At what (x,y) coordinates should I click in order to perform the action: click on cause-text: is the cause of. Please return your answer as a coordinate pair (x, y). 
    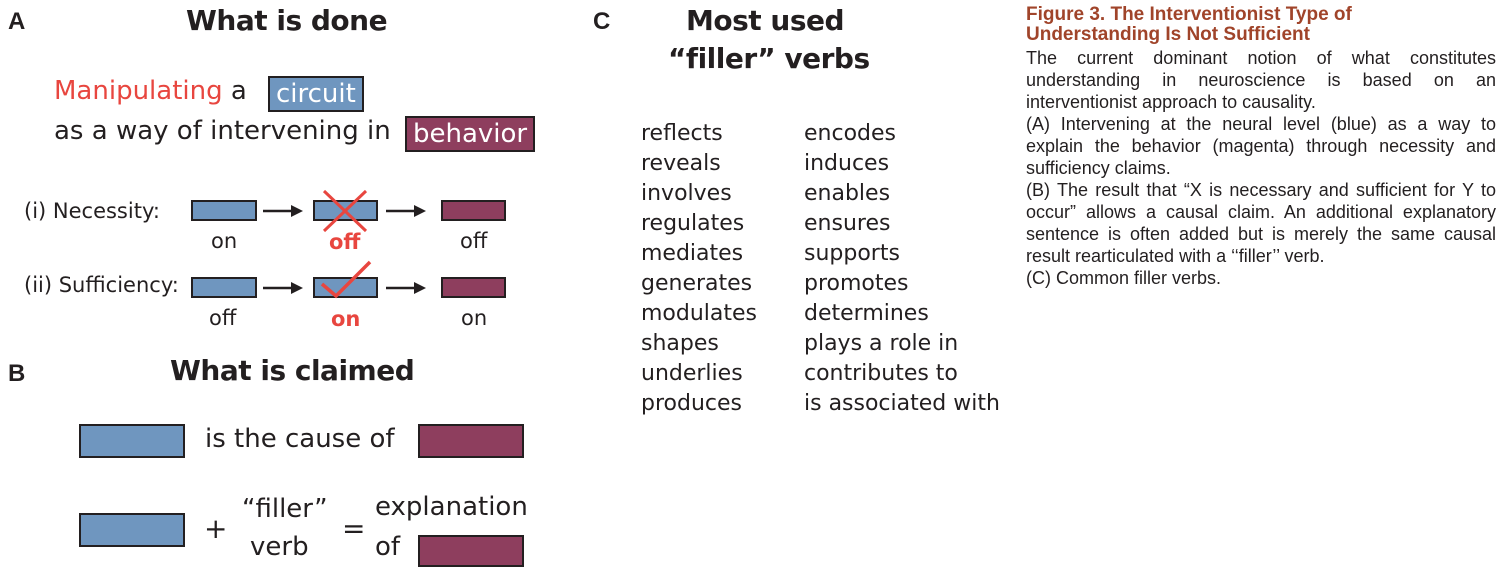
    Looking at the image, I should click on (300, 439).